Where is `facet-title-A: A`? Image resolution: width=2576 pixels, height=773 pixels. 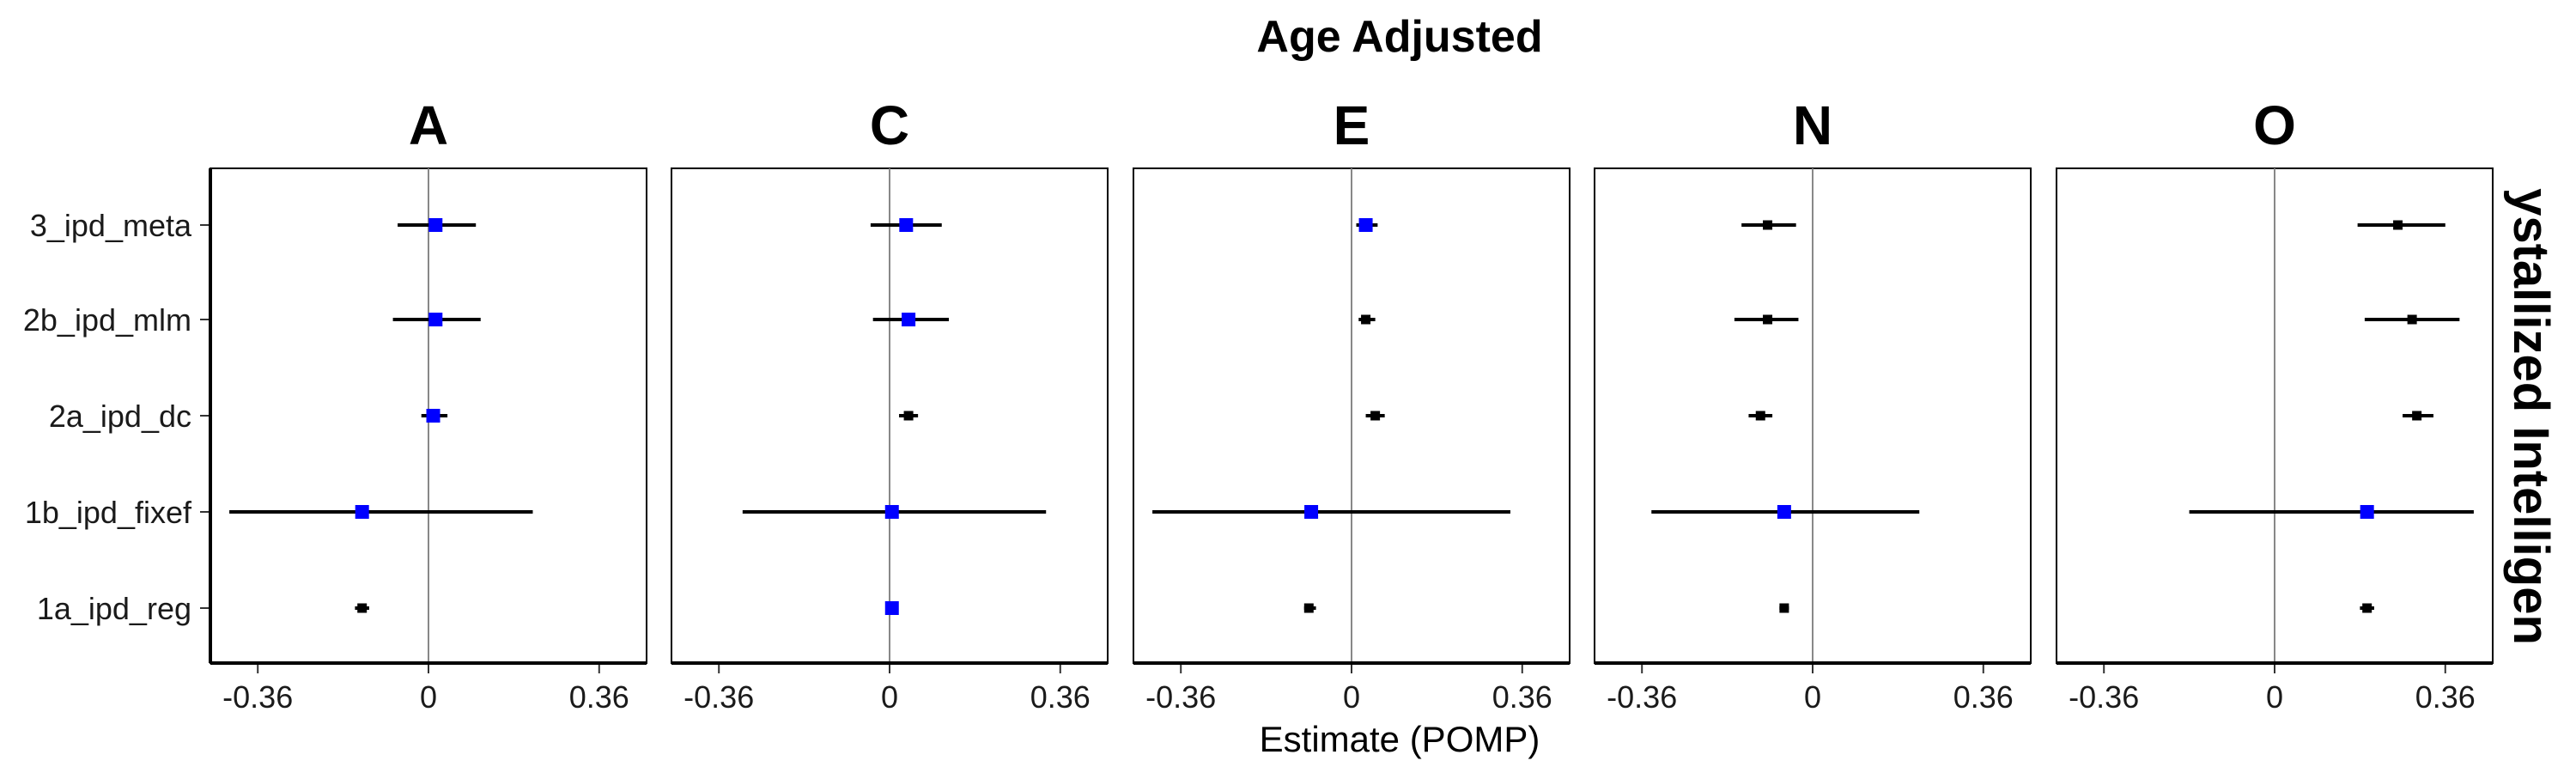 facet-title-A: A is located at coordinates (429, 125).